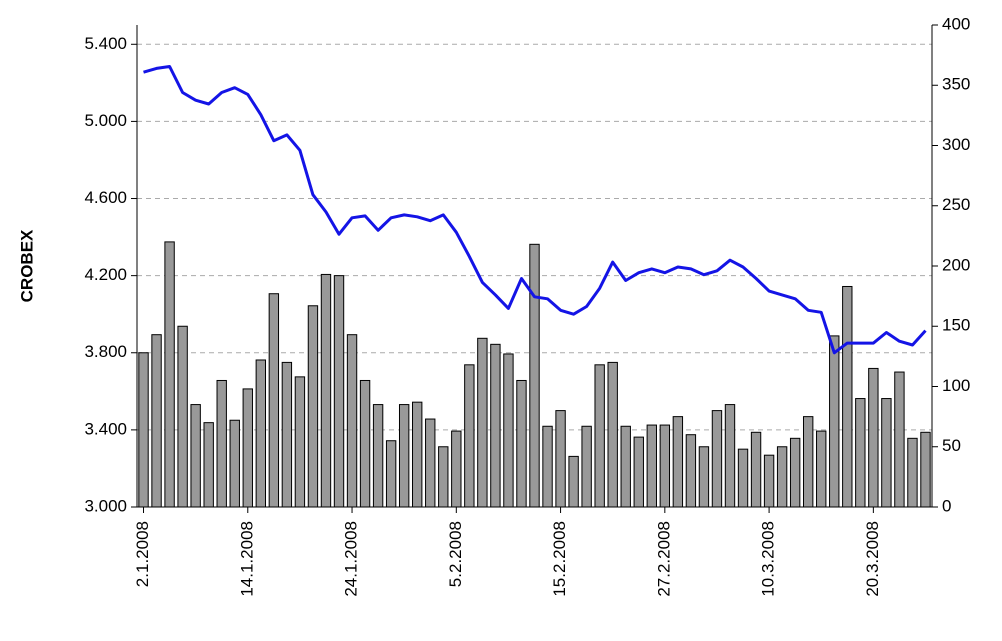  What do you see at coordinates (26, 265) in the screenshot?
I see `y-axis-title: CROBEX` at bounding box center [26, 265].